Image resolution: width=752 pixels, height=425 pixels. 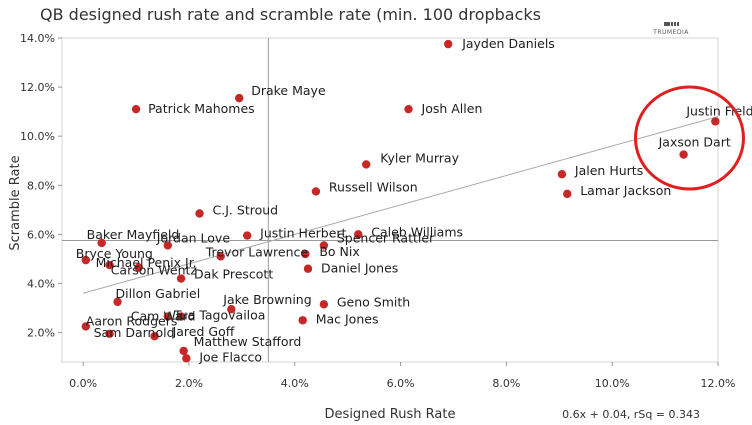 What do you see at coordinates (608, 170) in the screenshot?
I see `point-label: Jalen Hurts` at bounding box center [608, 170].